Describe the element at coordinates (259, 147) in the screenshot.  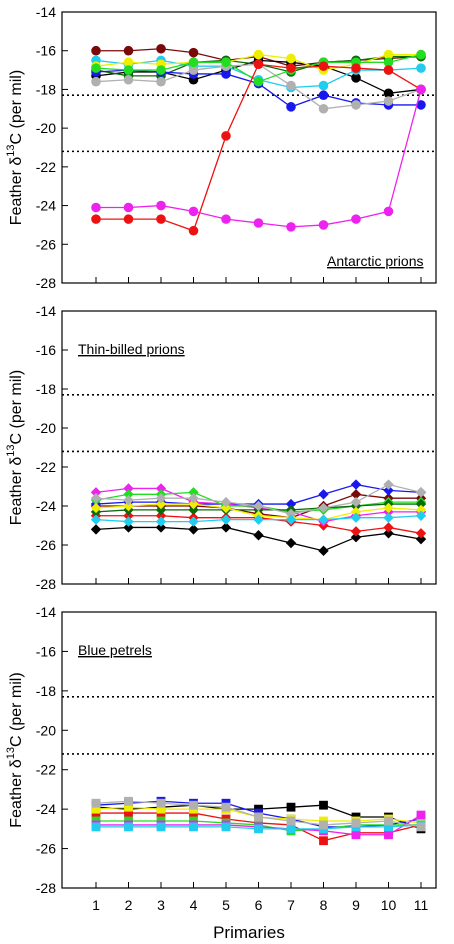
I see `series-line` at that location.